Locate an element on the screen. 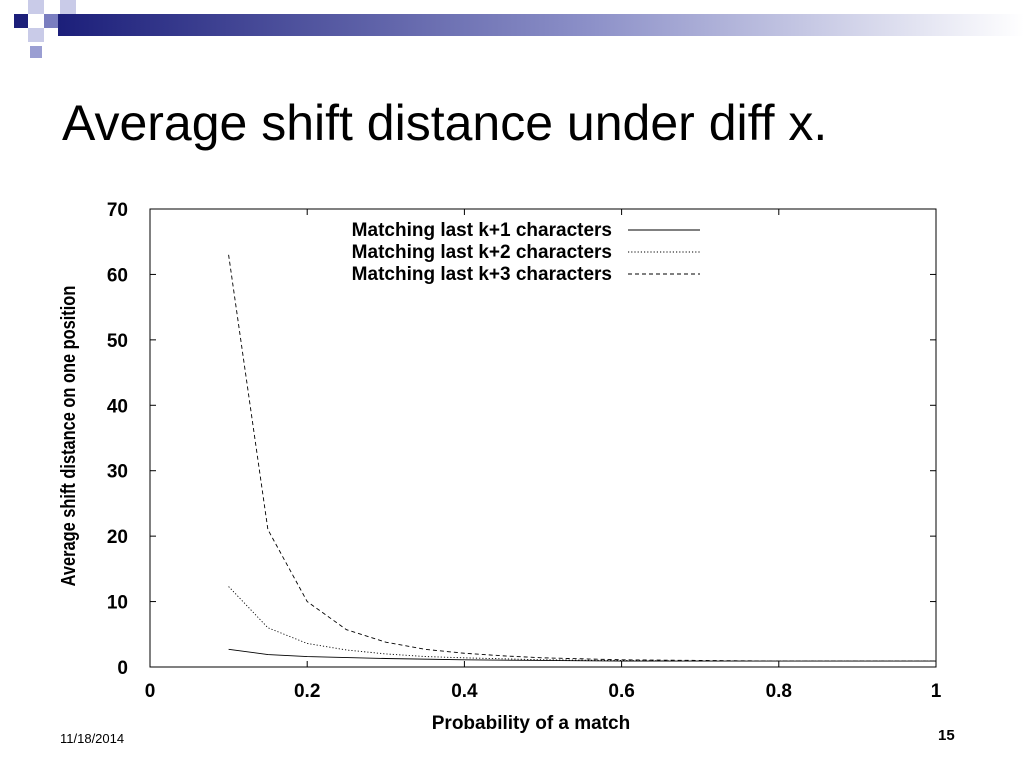  y-axis-label: Average shift distance on one position is located at coordinates (67, 436).